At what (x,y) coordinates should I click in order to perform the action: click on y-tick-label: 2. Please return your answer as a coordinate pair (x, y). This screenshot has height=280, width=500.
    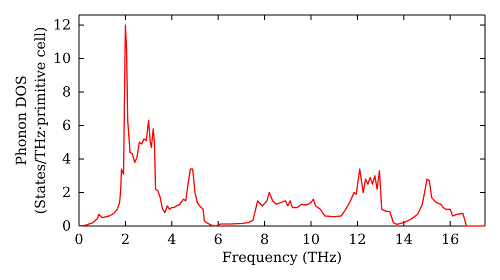
    Looking at the image, I should click on (66, 192).